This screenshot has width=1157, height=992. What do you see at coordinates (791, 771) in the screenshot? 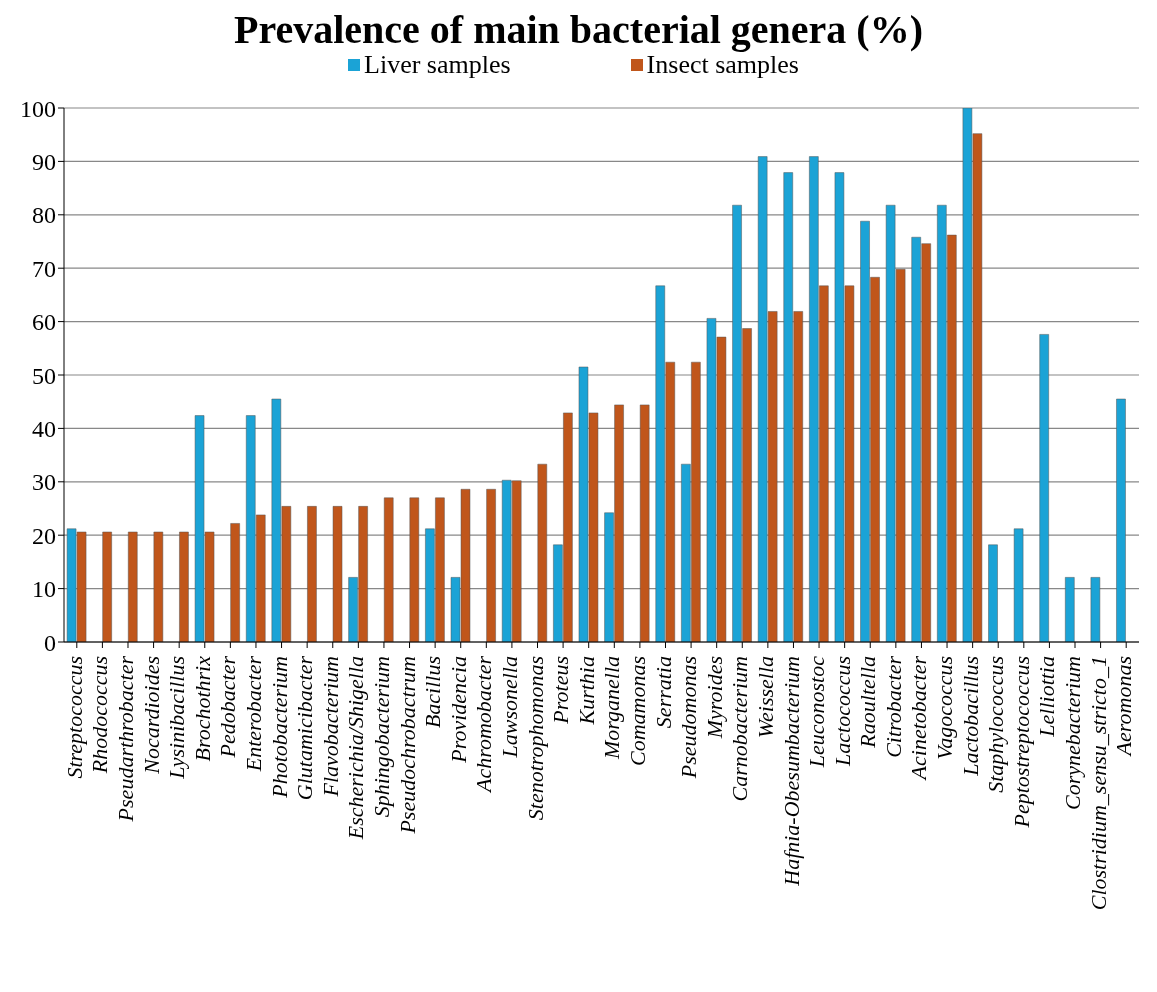
I see `x-tick-label: Hafnia-Obesumbacterium` at bounding box center [791, 771].